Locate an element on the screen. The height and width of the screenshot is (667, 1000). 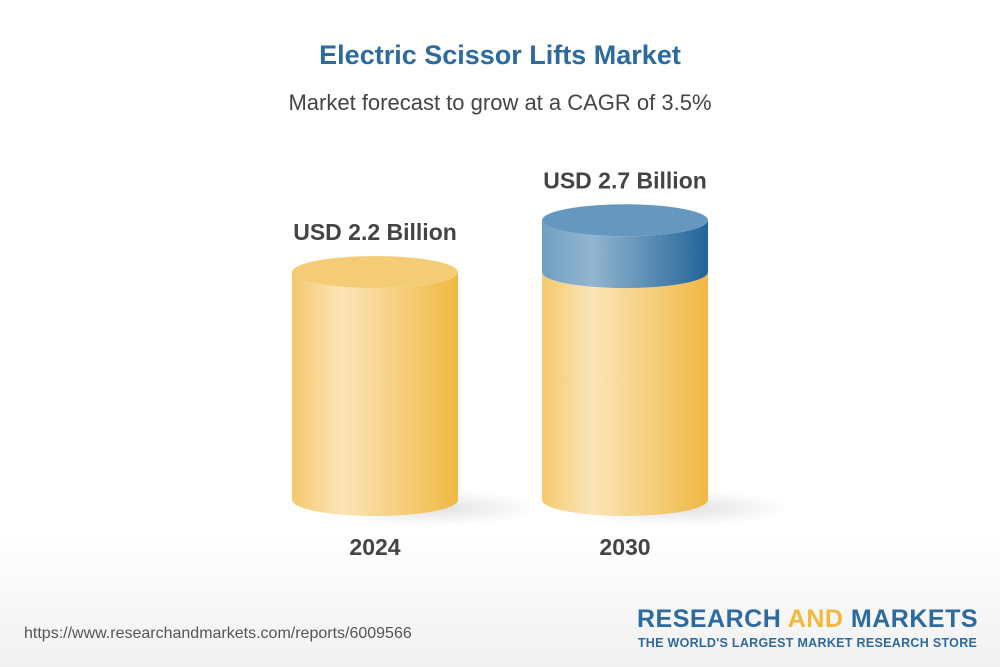
chart-title: Electric Scissor Lifts Market is located at coordinates (500, 55).